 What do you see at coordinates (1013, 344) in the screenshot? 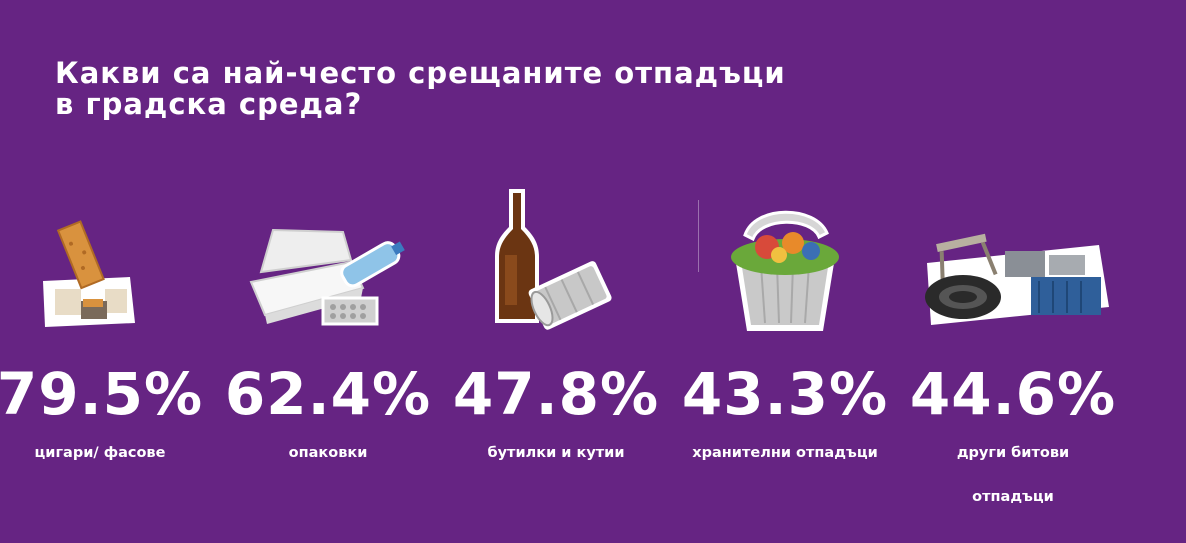
I see `stat-item-household-waste: 44.6% други битови отпадъци` at bounding box center [1013, 344].